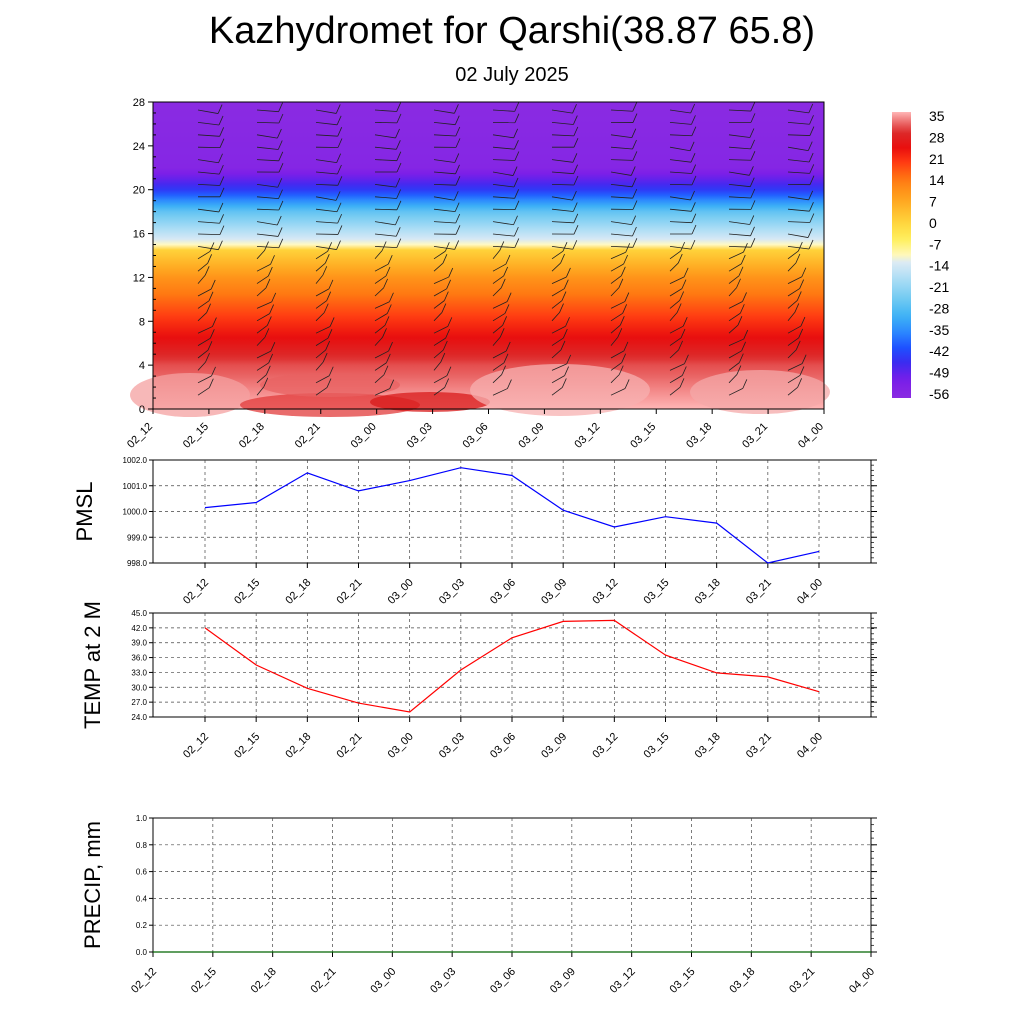 Image resolution: width=1024 pixels, height=1024 pixels. Describe the element at coordinates (605, 746) in the screenshot. I see `temp2m-x-tick-label: 03_12` at that location.